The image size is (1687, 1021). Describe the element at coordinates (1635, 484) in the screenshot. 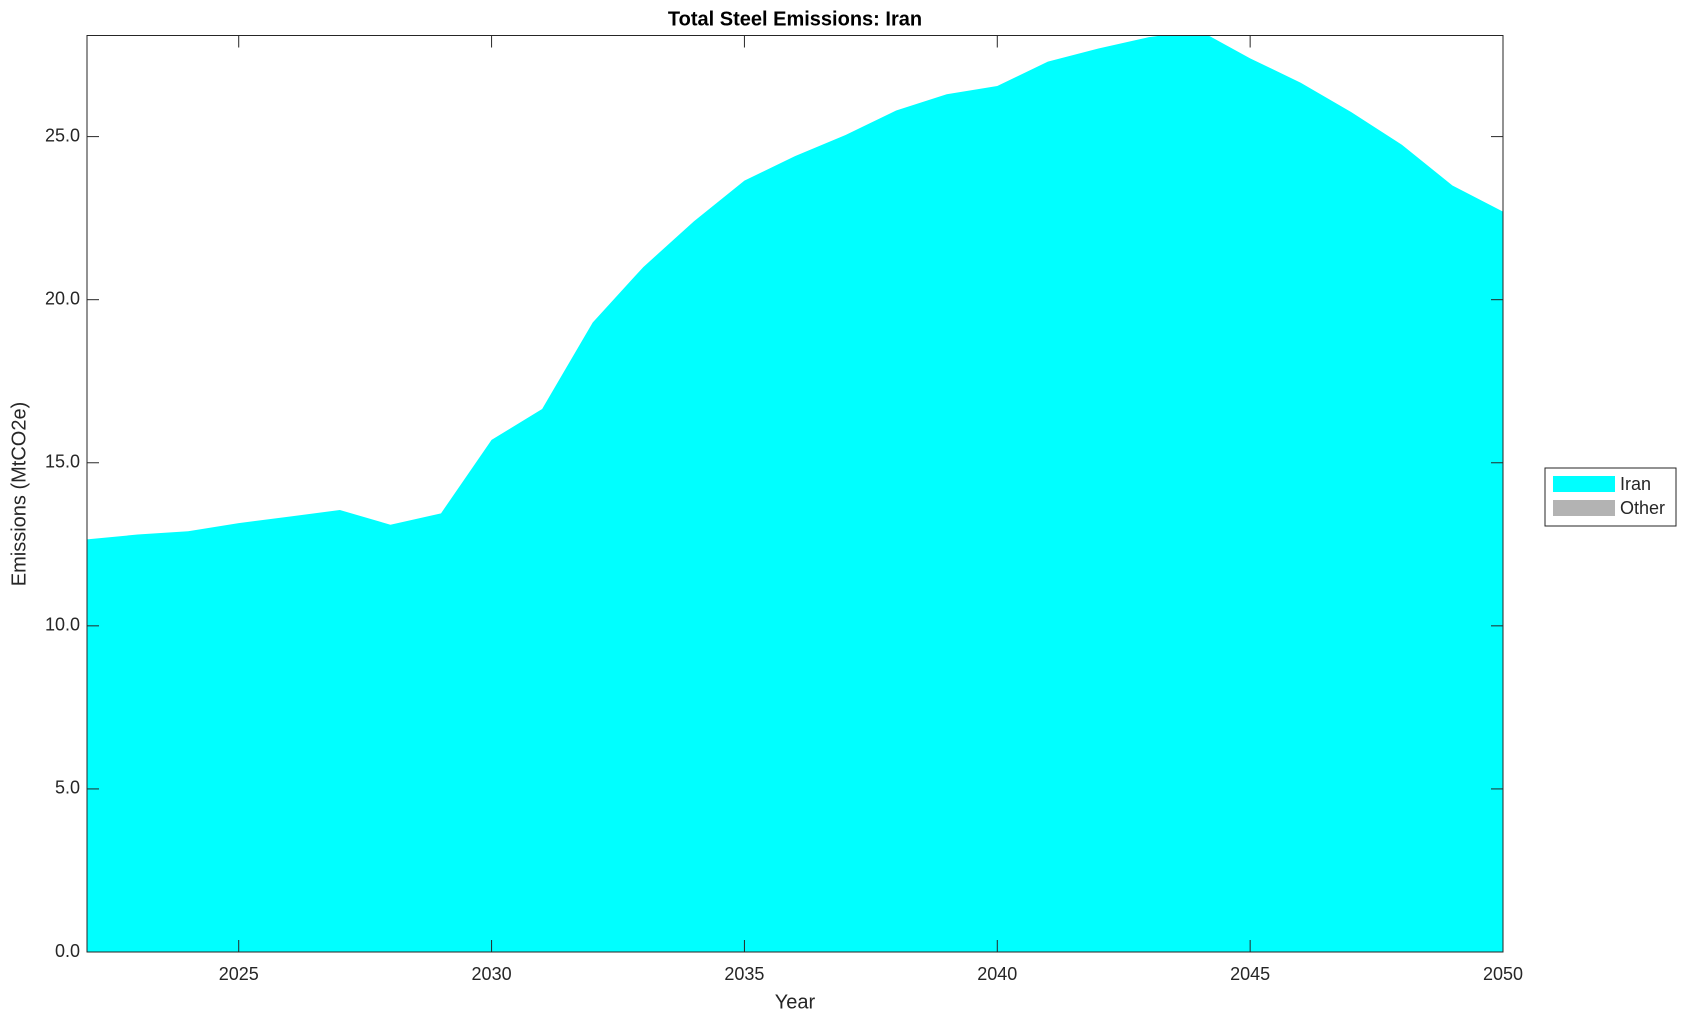

I see `legend-label: Iran` at that location.